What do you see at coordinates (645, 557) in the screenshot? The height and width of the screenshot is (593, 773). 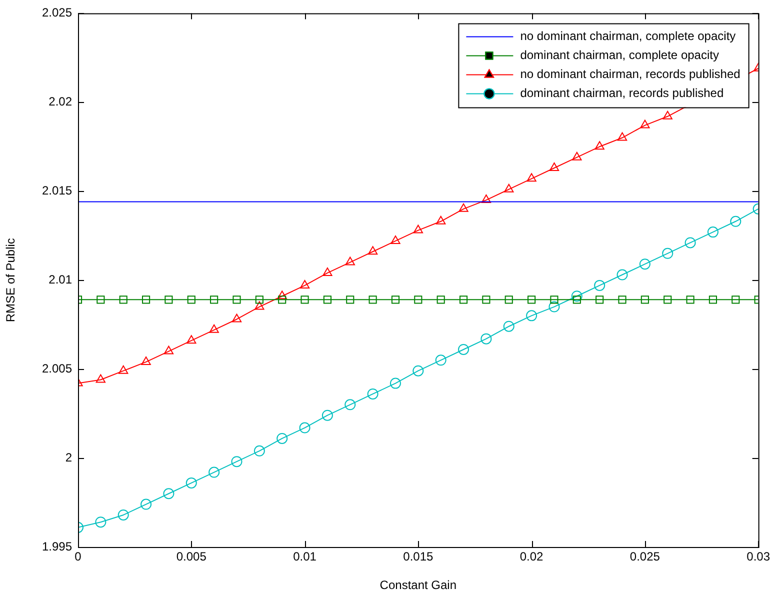 I see `x-tick-label: 0.025` at bounding box center [645, 557].